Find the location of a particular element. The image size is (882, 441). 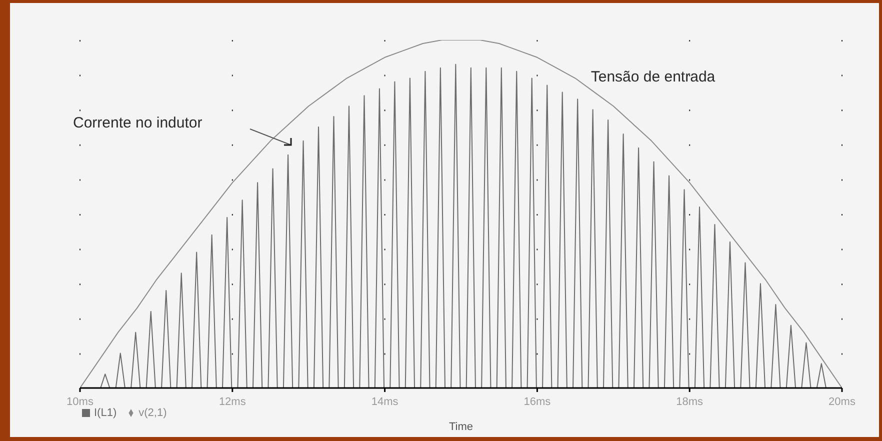

x-tick-label: 20ms is located at coordinates (842, 402).